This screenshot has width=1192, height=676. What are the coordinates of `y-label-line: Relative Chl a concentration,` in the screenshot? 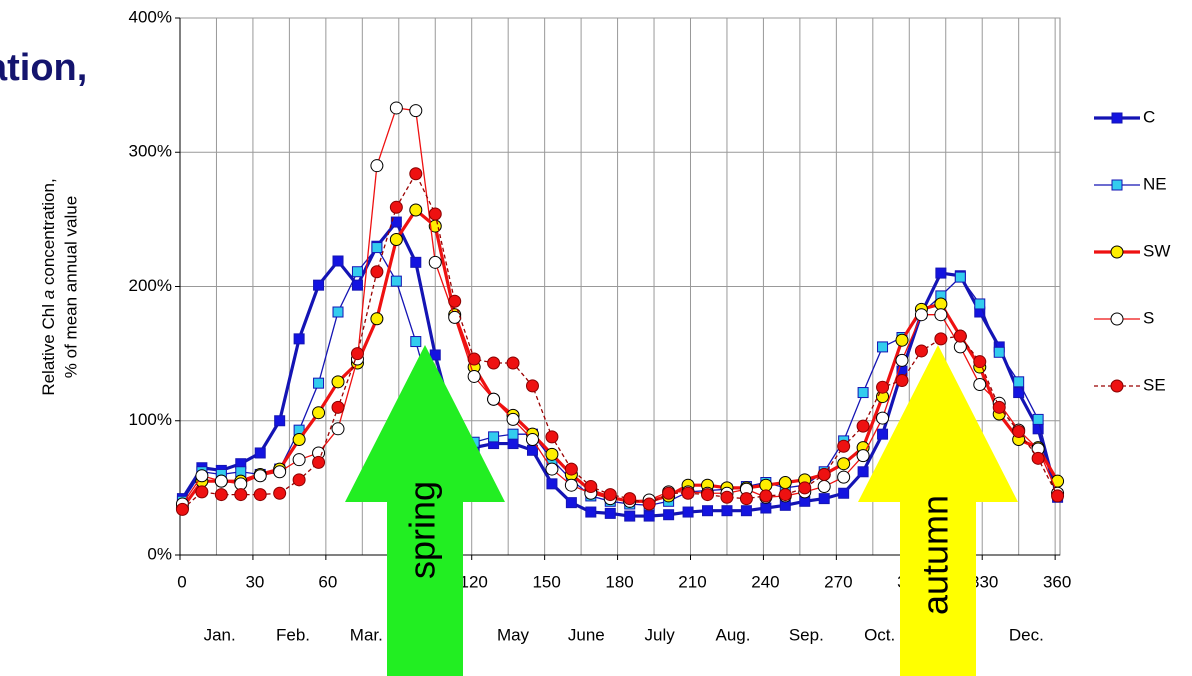 It's located at (48, 286).